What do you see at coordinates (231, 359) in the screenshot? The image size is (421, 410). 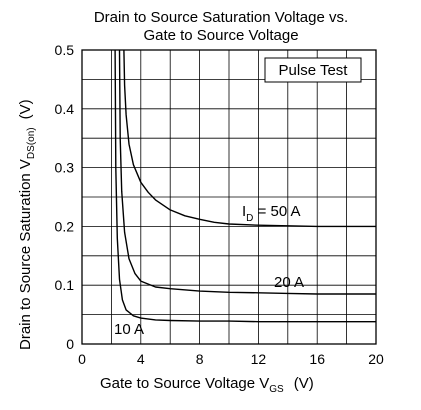 I see `x-ticks: 0 4 8 12 16 20` at bounding box center [231, 359].